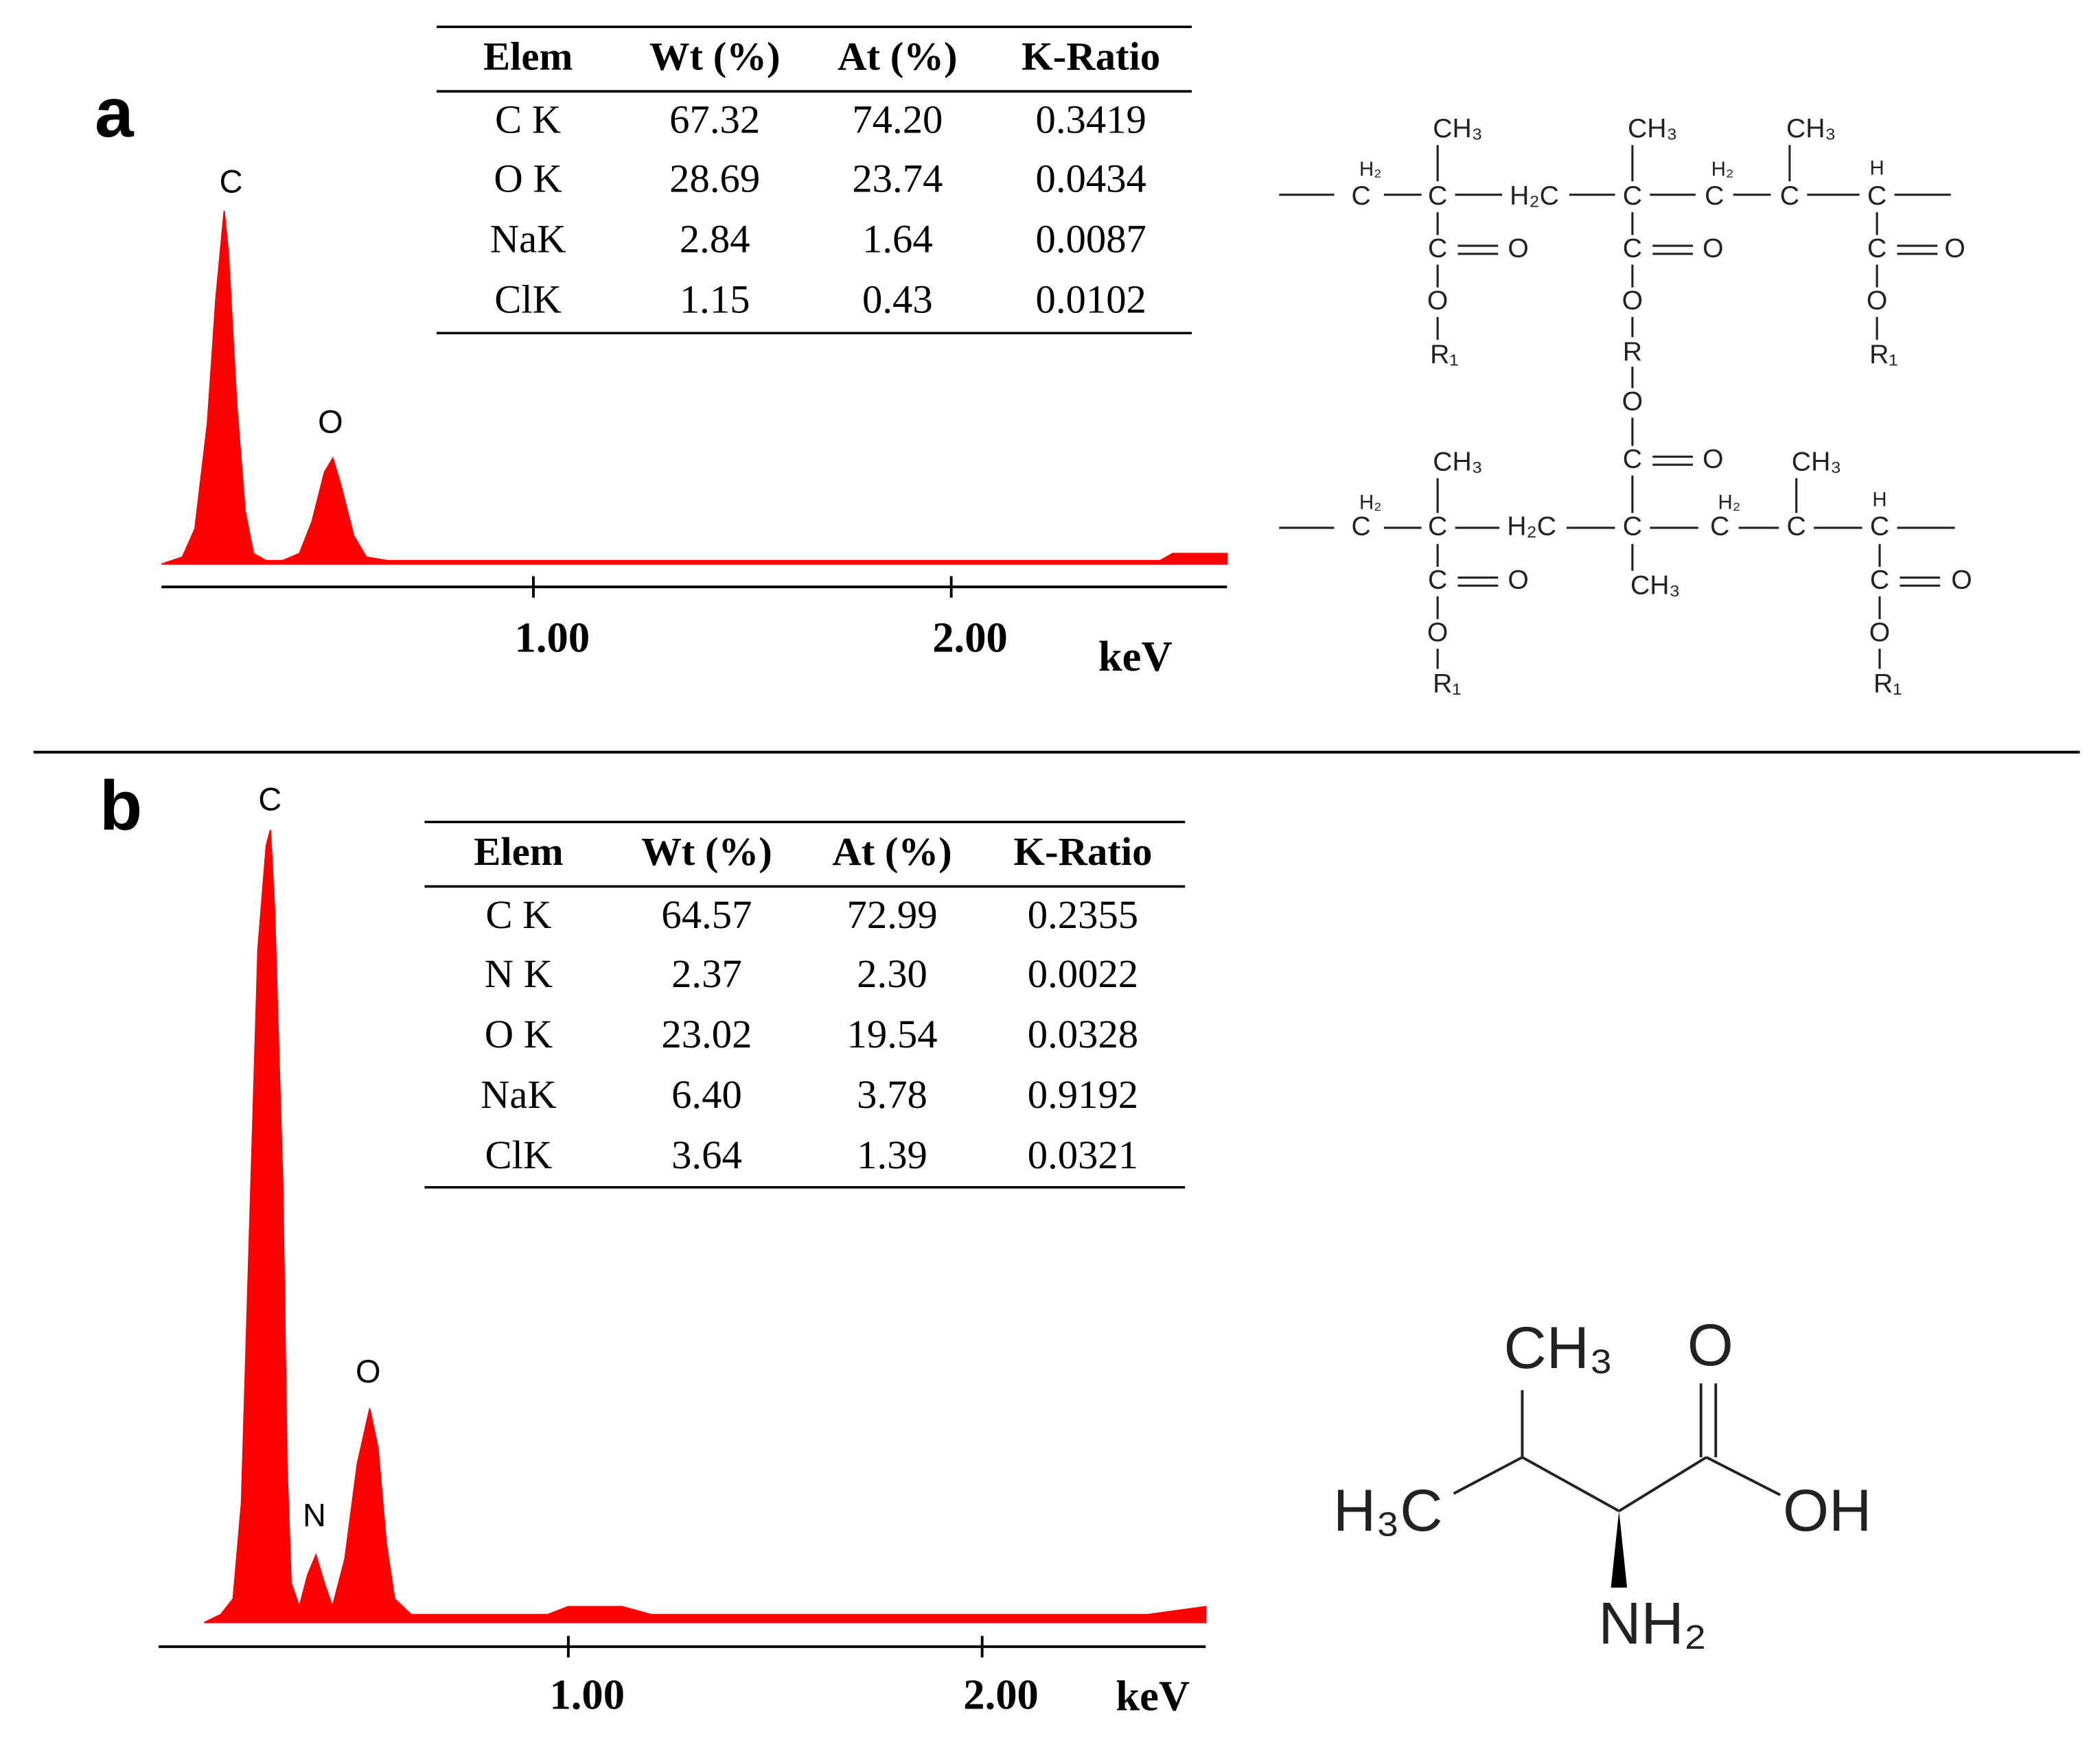  Describe the element at coordinates (706, 1094) in the screenshot. I see `table-cell: 6.40` at that location.